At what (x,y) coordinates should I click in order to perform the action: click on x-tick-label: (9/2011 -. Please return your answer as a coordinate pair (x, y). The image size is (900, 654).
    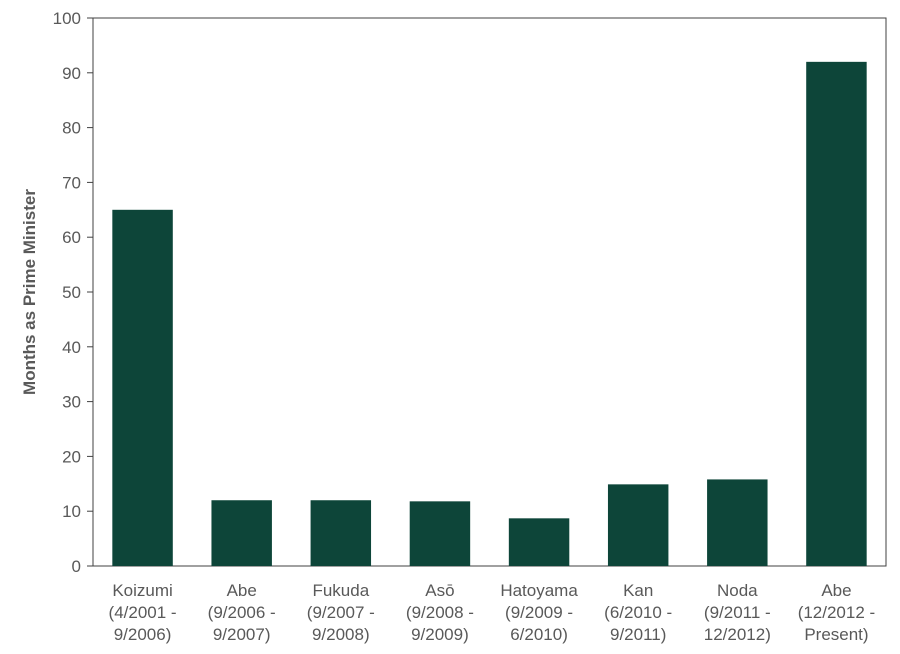
    Looking at the image, I should click on (737, 612).